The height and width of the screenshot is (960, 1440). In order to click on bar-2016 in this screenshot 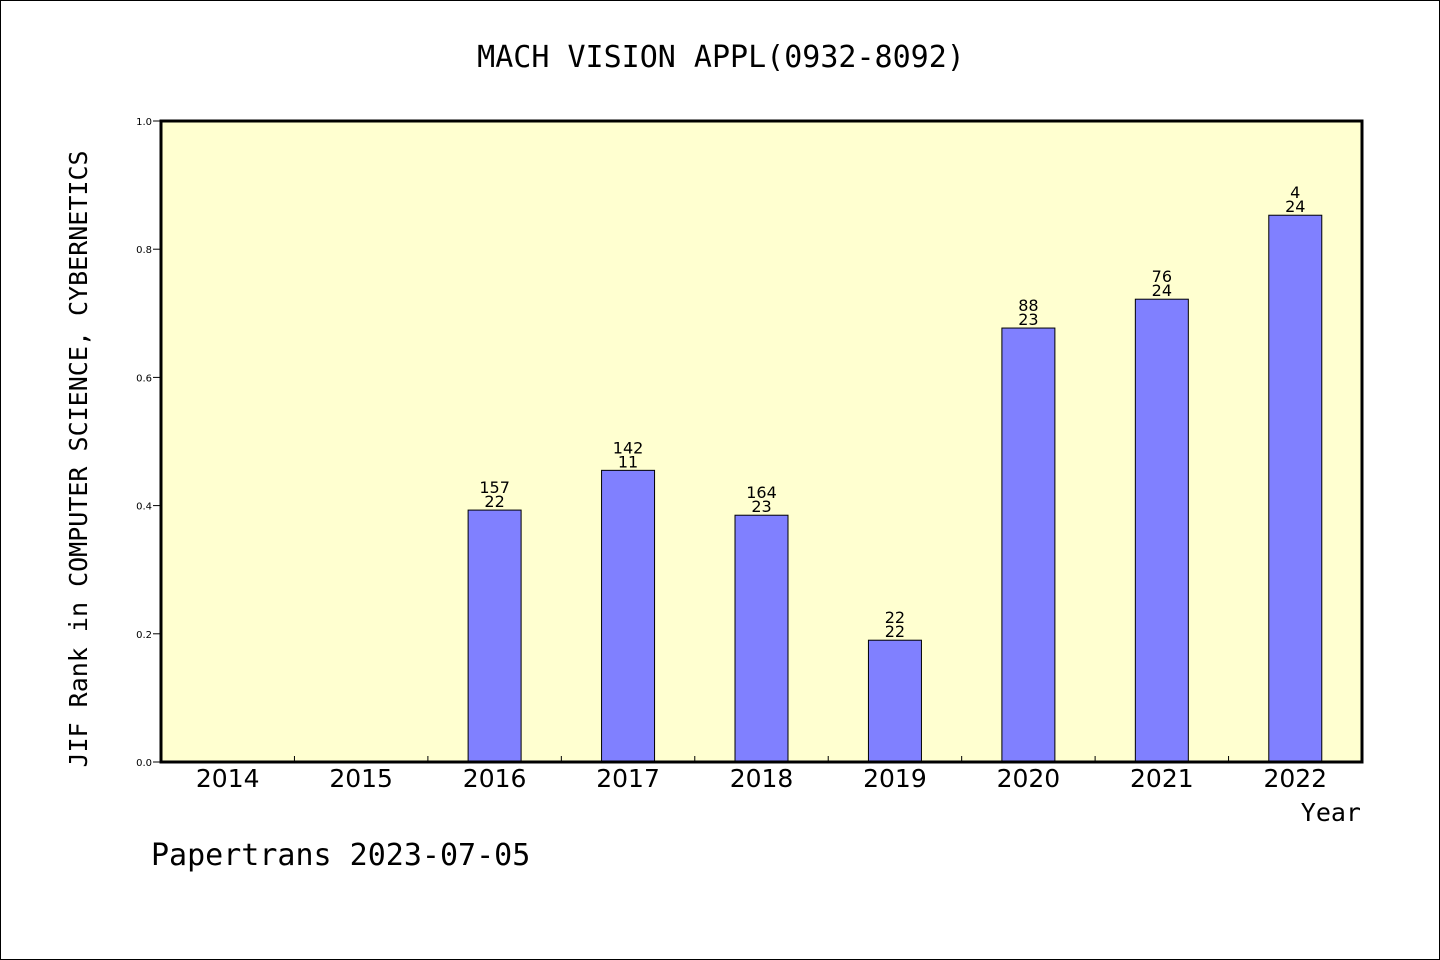, I will do `click(494, 636)`.